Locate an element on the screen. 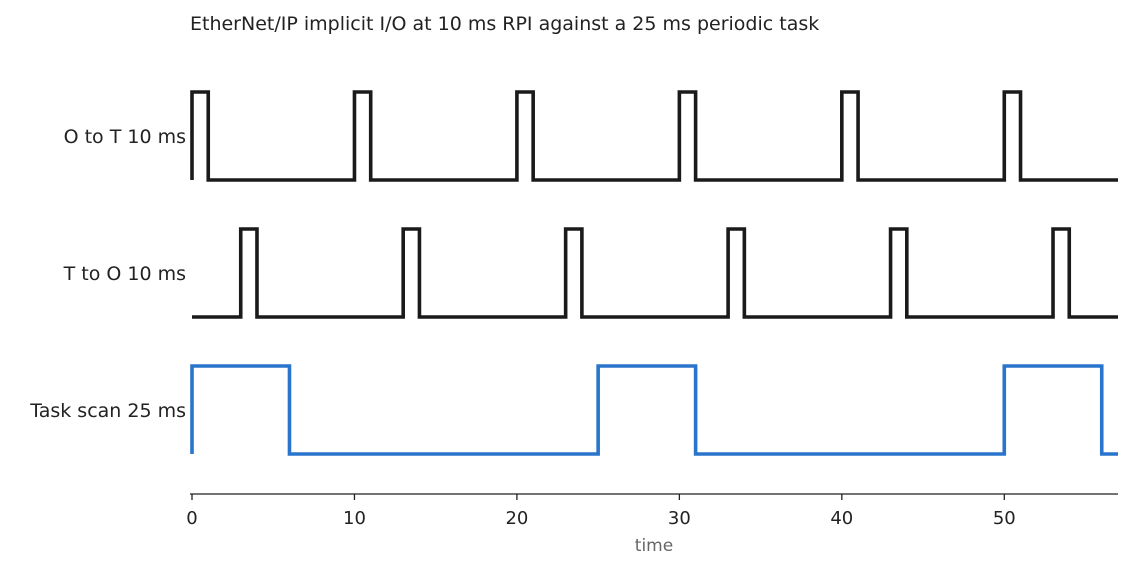  x-axis-label: time is located at coordinates (654, 546).